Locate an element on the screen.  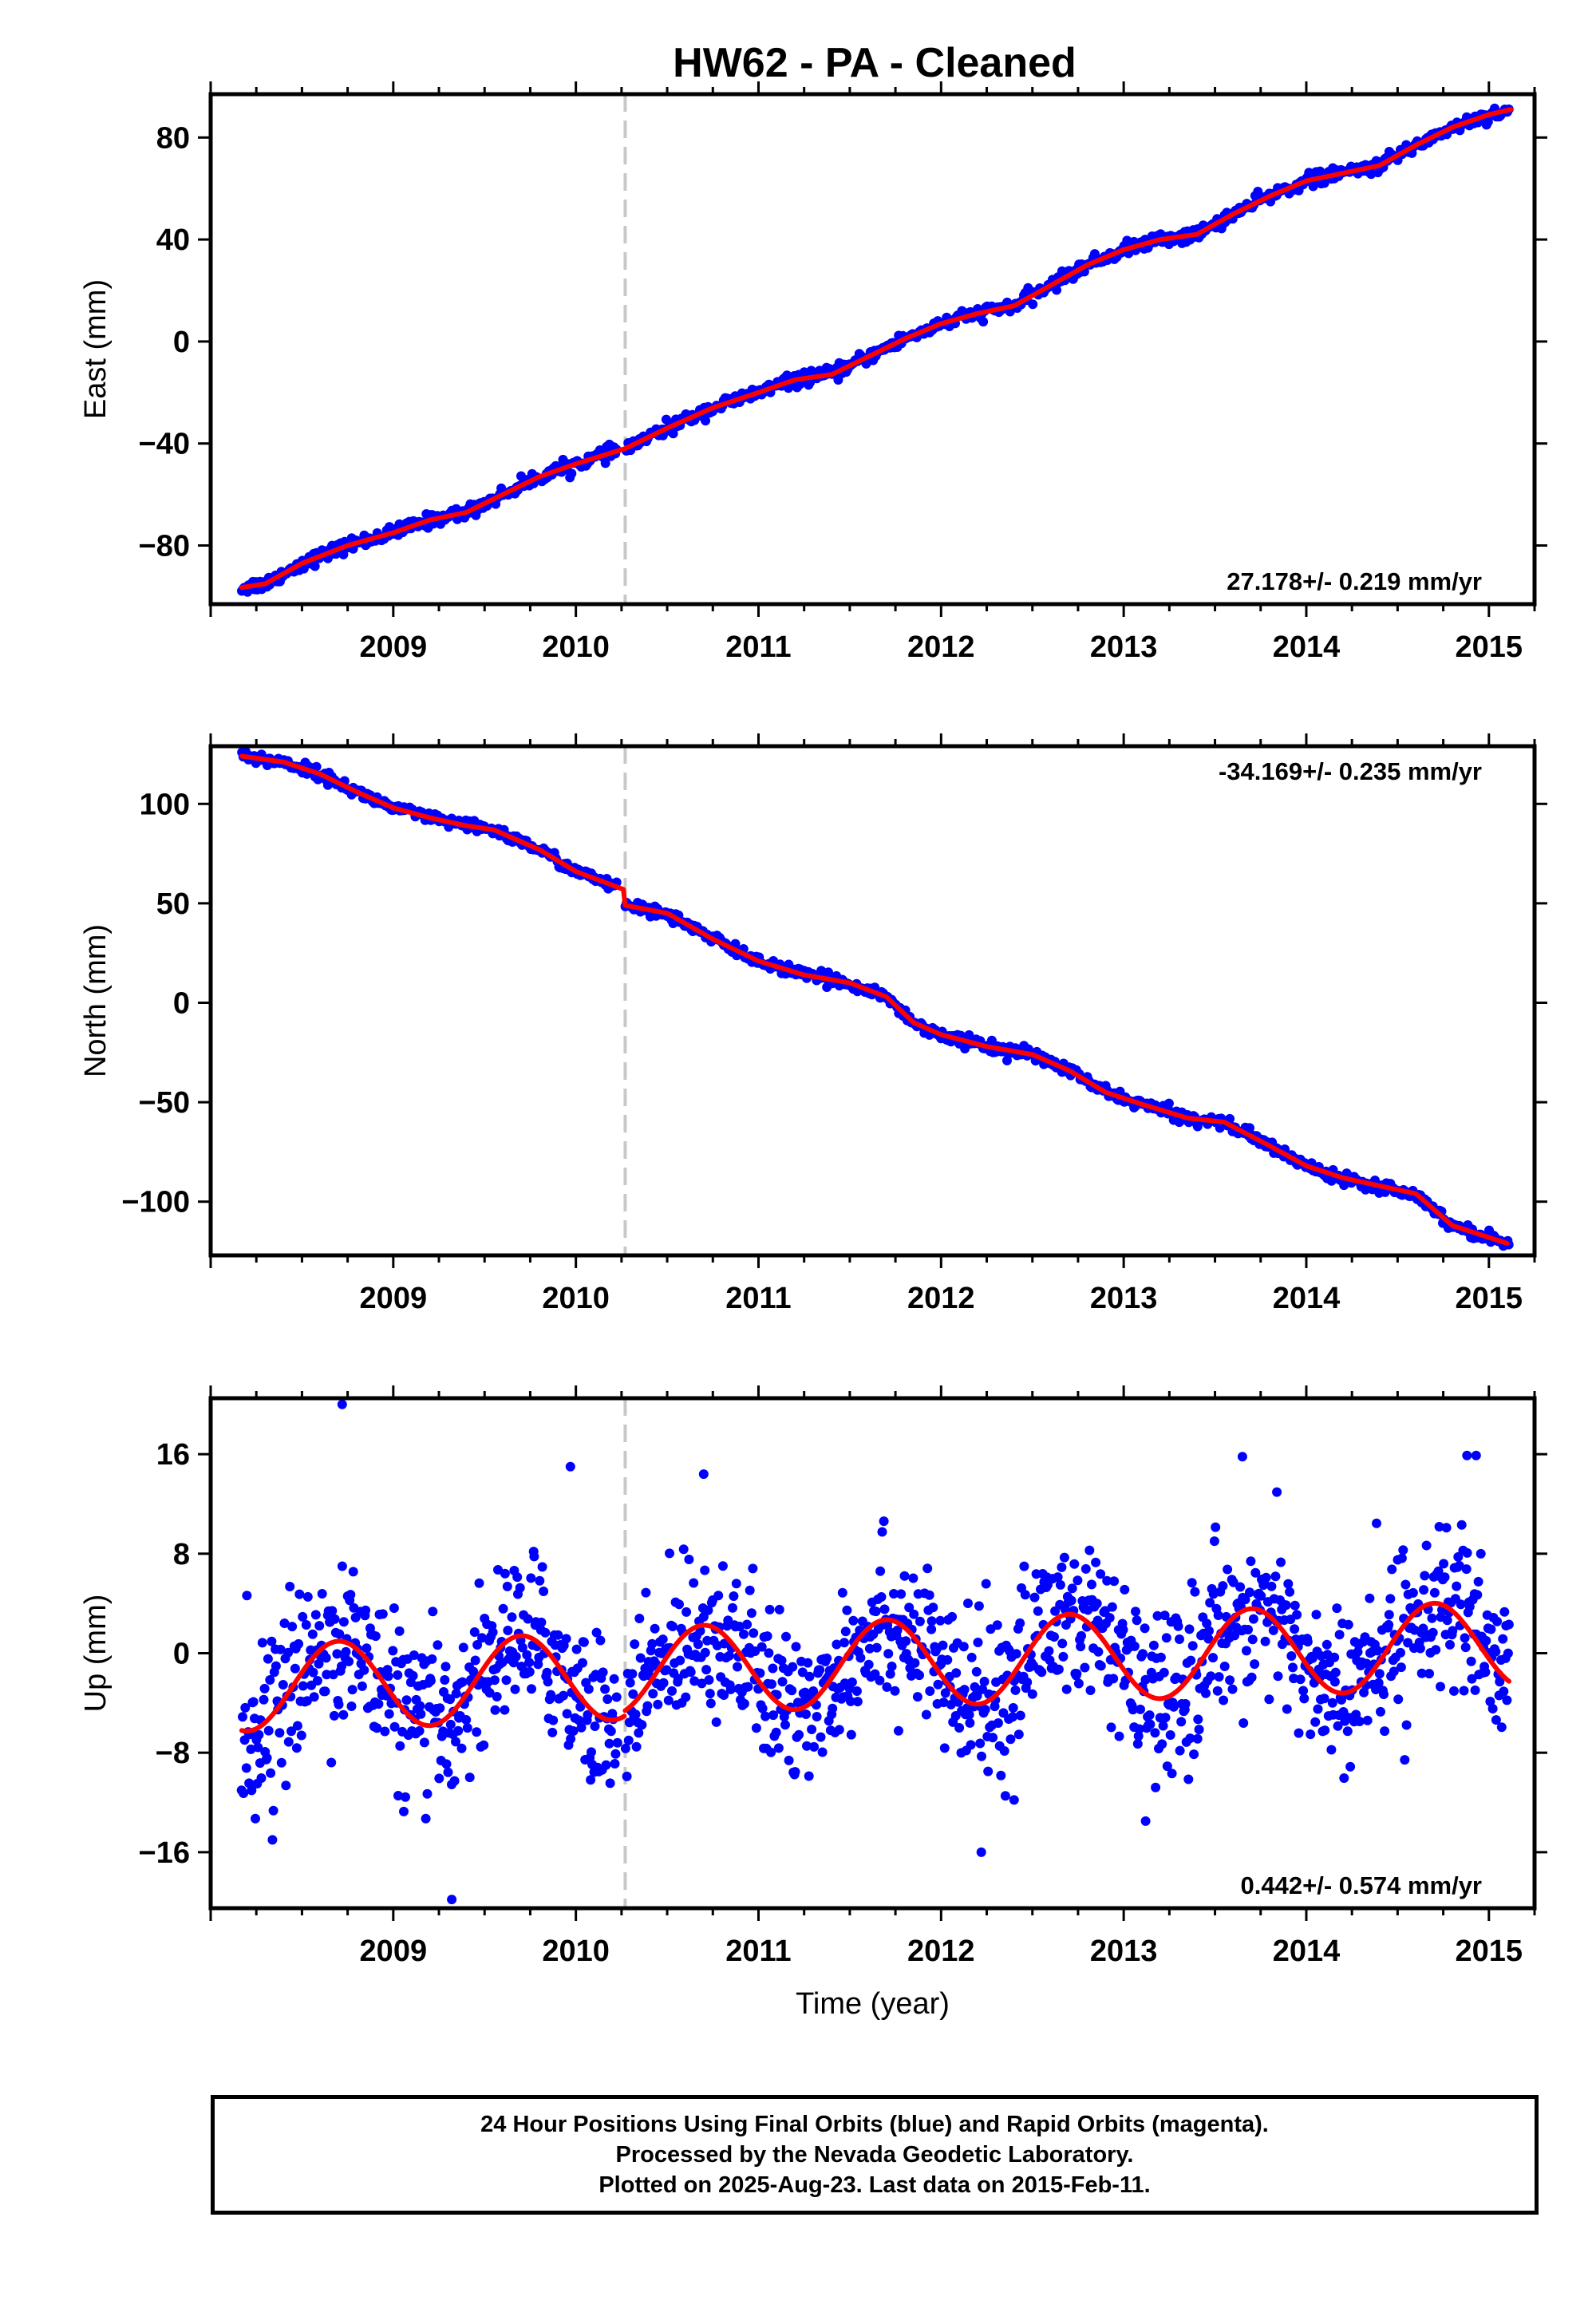
x-tick-label: 2012 is located at coordinates (941, 1952).